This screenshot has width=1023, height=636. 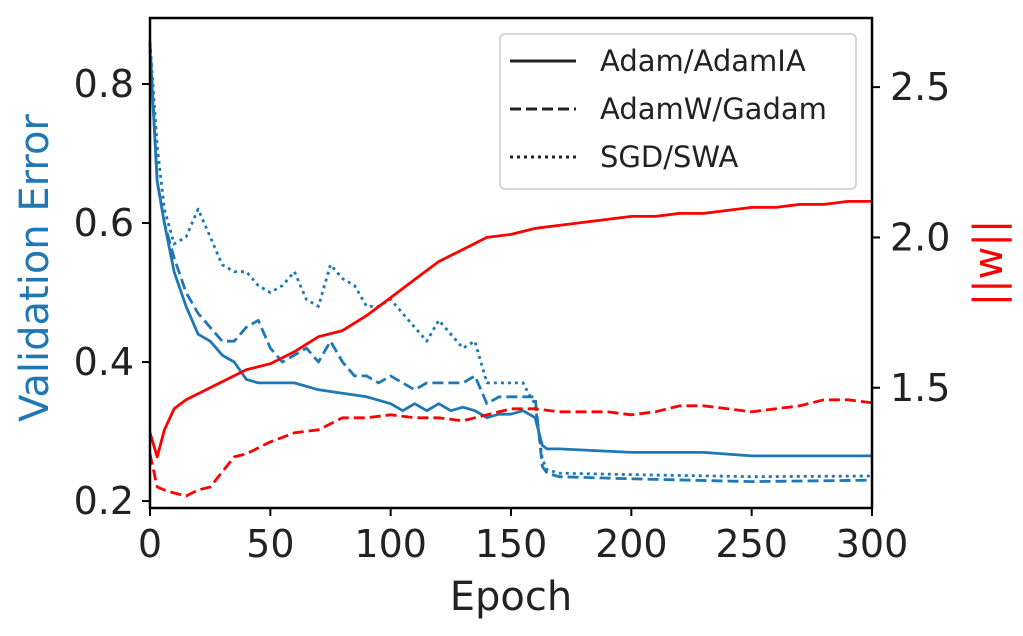 What do you see at coordinates (631, 544) in the screenshot?
I see `x-tick-label: 200` at bounding box center [631, 544].